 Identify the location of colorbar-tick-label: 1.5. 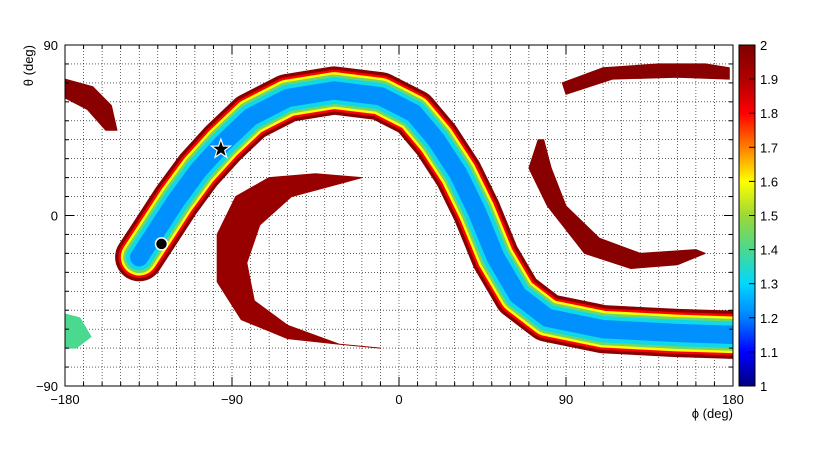
(769, 216).